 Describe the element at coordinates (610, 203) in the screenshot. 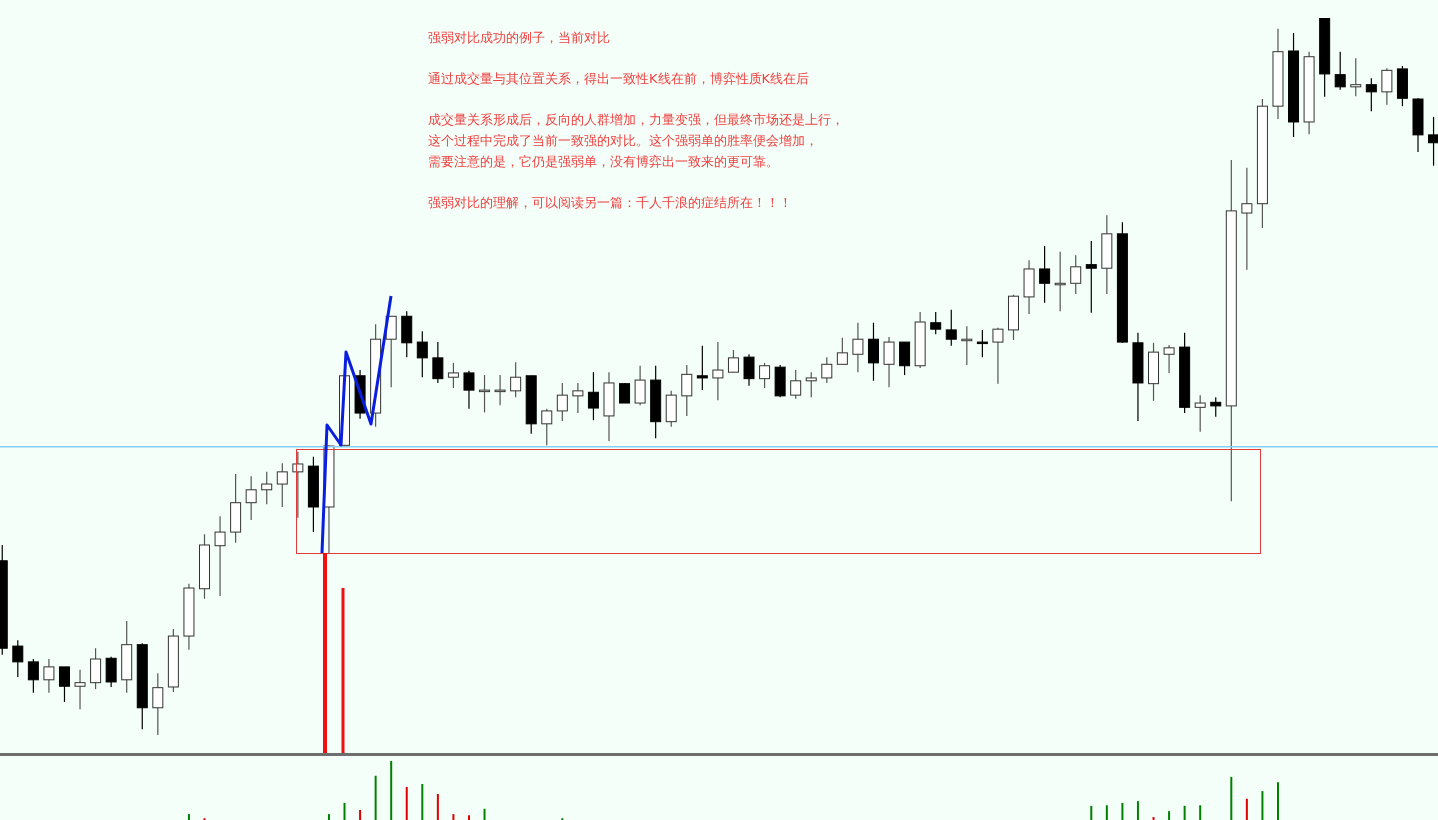

I see `annotation: 强弱对比的理解，可以阅读另一篇：千人千浪的症结所在！！！` at that location.